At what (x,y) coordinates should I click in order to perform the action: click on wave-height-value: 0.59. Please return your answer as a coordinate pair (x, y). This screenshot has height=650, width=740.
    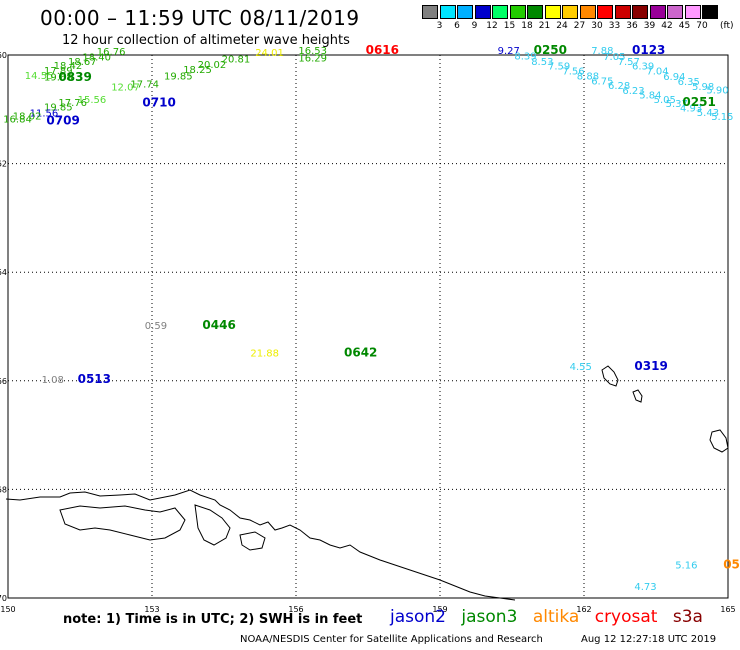
    Looking at the image, I should click on (156, 326).